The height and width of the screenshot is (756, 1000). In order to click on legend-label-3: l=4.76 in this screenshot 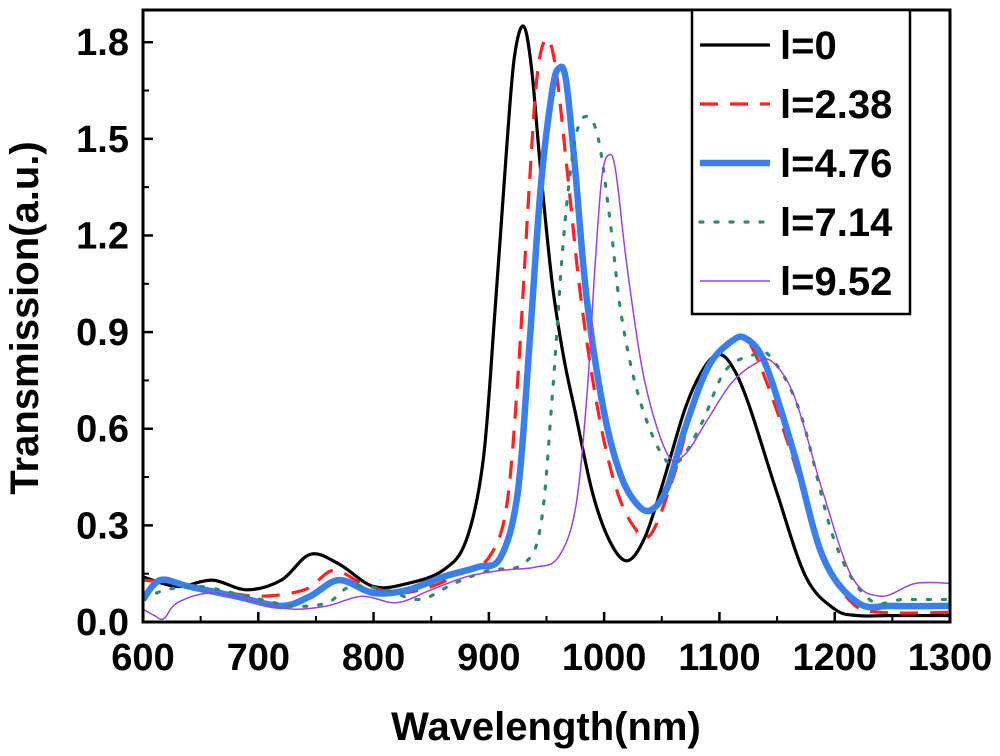, I will do `click(836, 164)`.